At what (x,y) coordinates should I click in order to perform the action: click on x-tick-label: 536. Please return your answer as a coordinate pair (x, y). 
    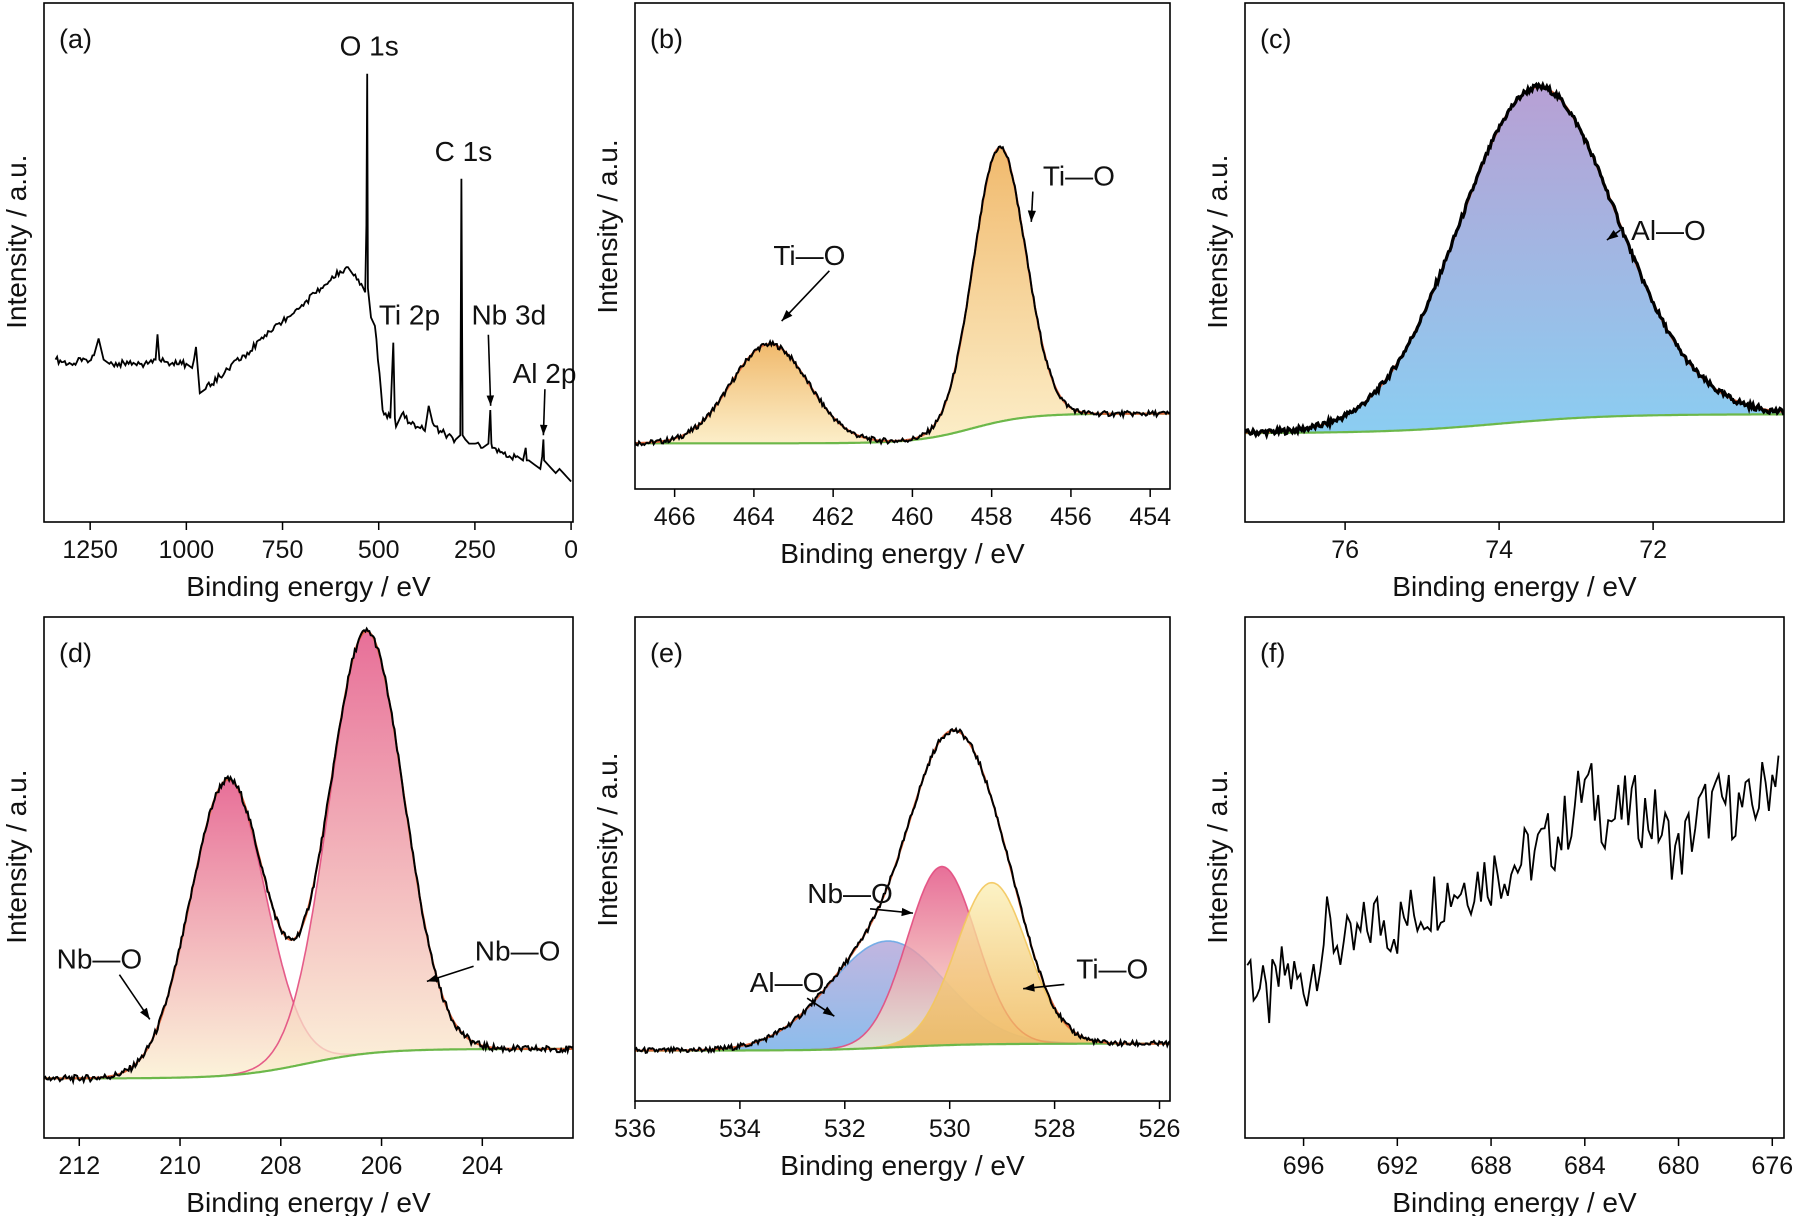
    Looking at the image, I should click on (635, 1129).